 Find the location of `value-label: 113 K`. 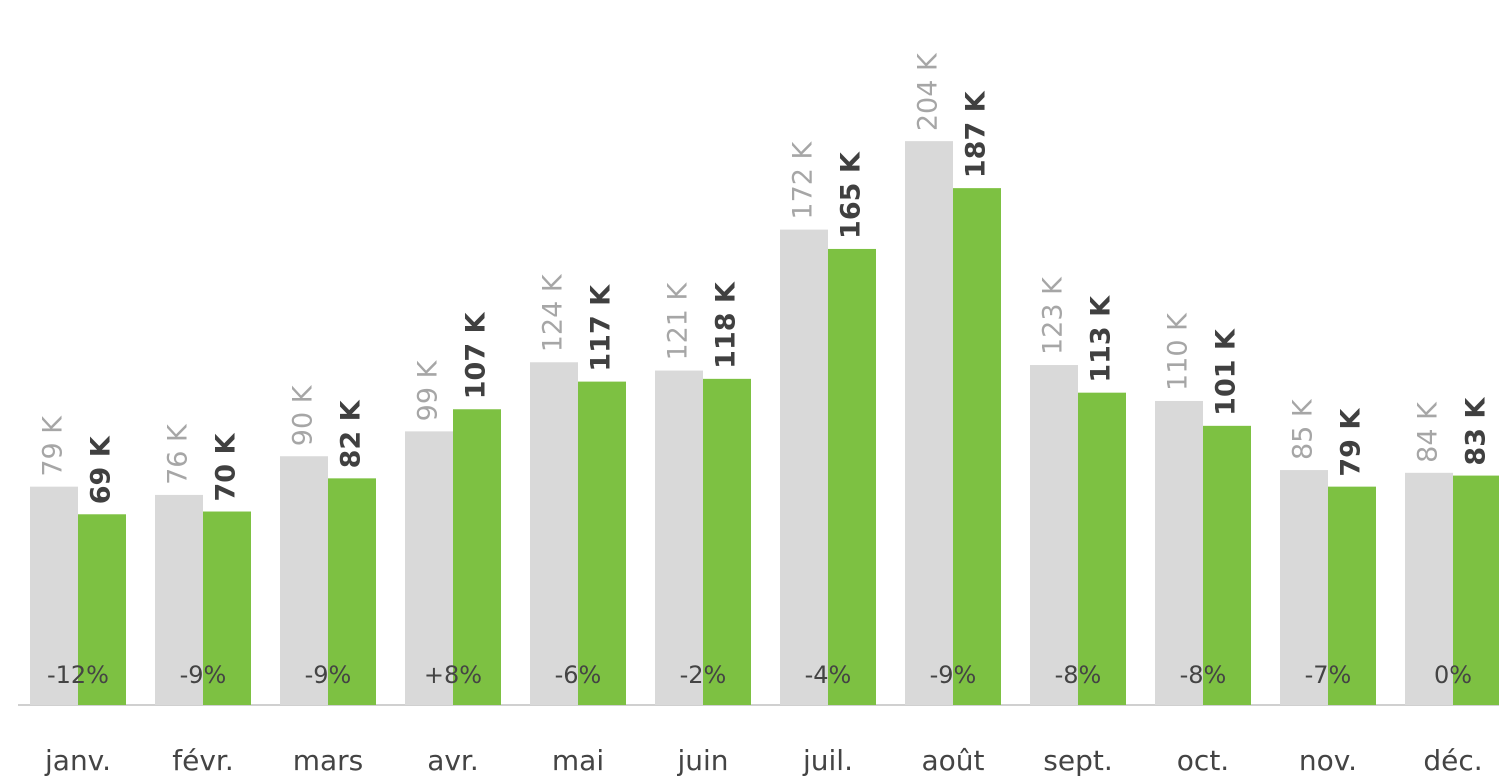

value-label: 113 K is located at coordinates (1101, 339).